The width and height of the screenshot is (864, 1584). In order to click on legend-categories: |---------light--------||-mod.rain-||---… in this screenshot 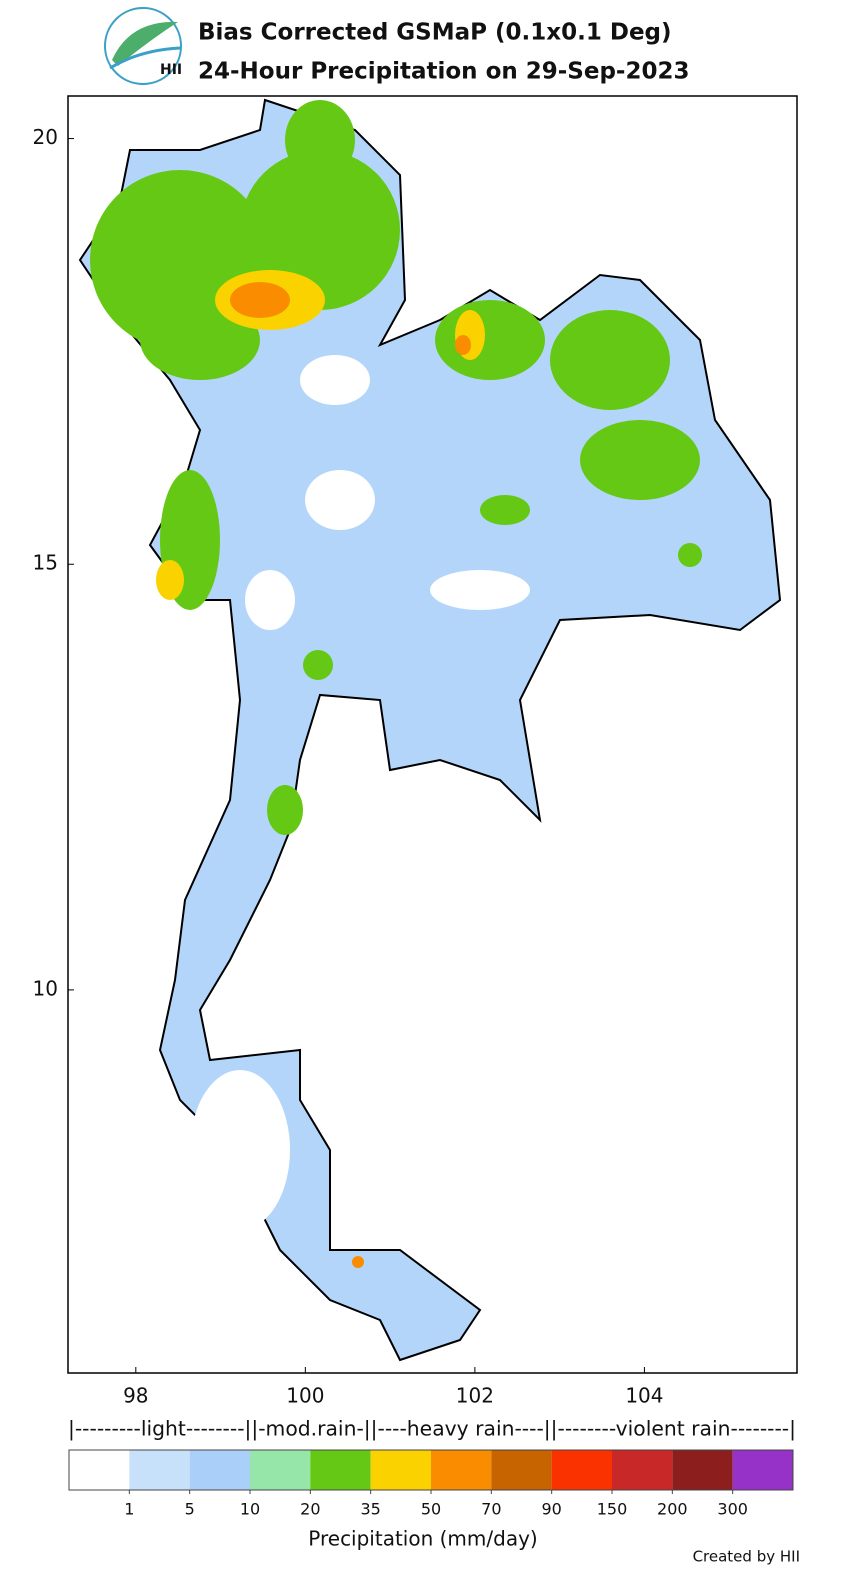, I will do `click(432, 1429)`.